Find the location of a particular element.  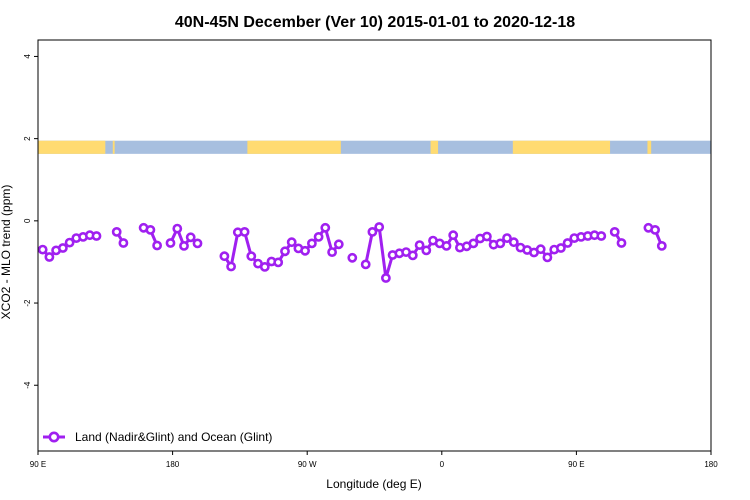

series-layer is located at coordinates (352, 252).